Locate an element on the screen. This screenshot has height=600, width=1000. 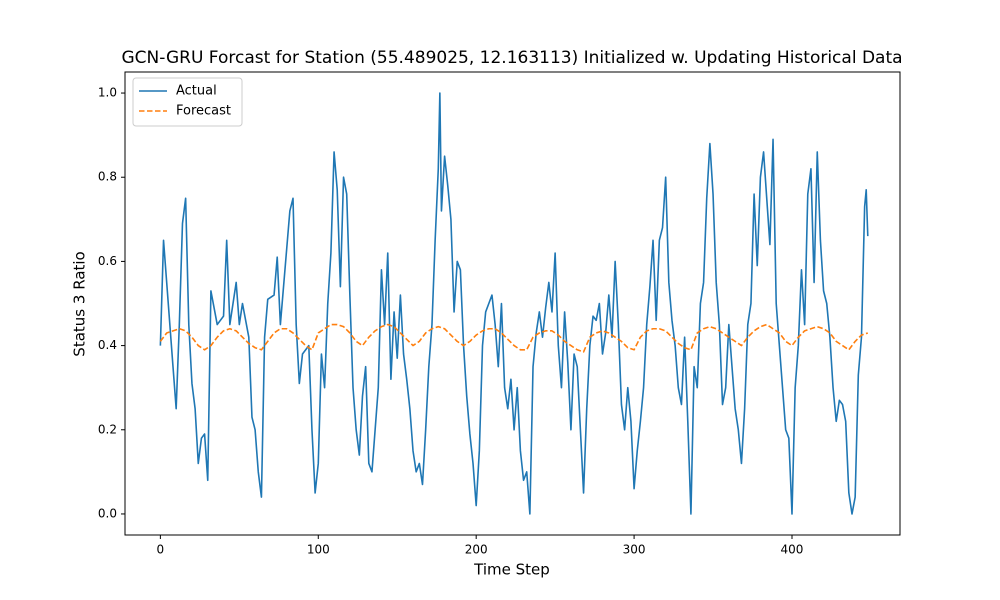
y-tick-label: 0.4 is located at coordinates (107, 345).